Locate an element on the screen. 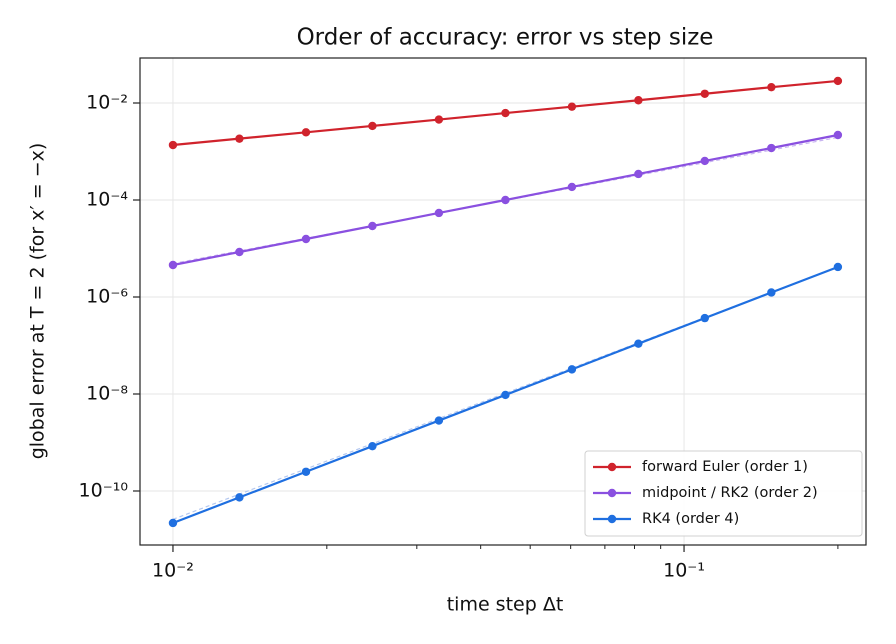  y-tick-label: 10⁻² is located at coordinates (107, 103).